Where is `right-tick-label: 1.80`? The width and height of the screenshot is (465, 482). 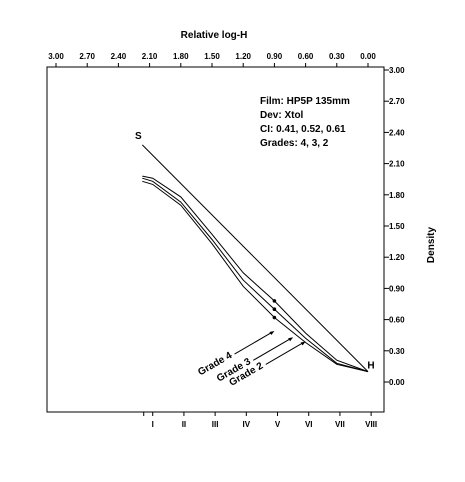 right-tick-label: 1.80 is located at coordinates (397, 195).